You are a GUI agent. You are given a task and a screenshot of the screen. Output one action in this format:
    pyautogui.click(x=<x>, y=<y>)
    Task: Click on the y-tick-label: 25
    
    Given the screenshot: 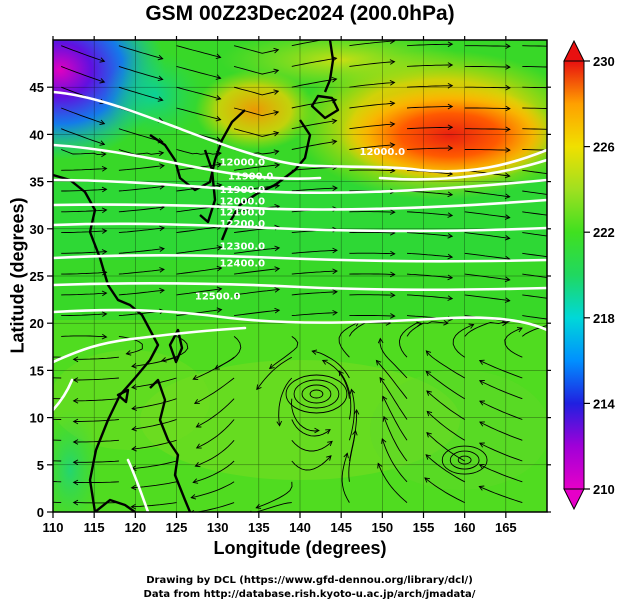 What is the action you would take?
    pyautogui.click(x=37, y=276)
    